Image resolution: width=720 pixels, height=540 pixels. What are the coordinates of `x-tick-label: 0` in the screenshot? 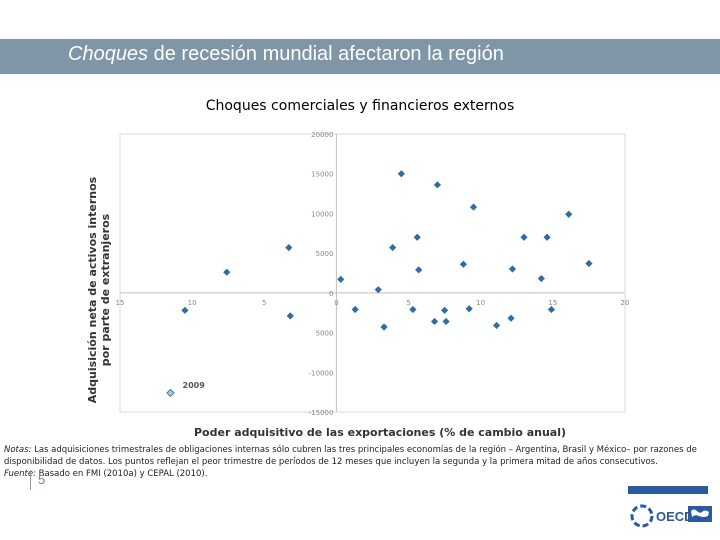 It's located at (336, 303).